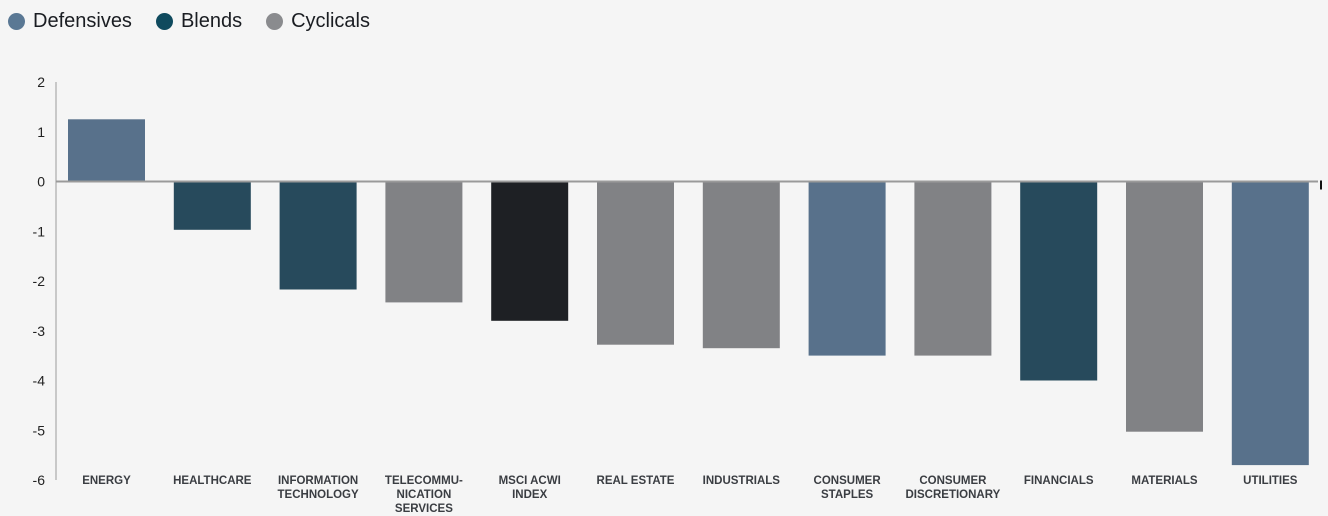 The height and width of the screenshot is (516, 1328). I want to click on category-label: HEALTHCARE, so click(212, 481).